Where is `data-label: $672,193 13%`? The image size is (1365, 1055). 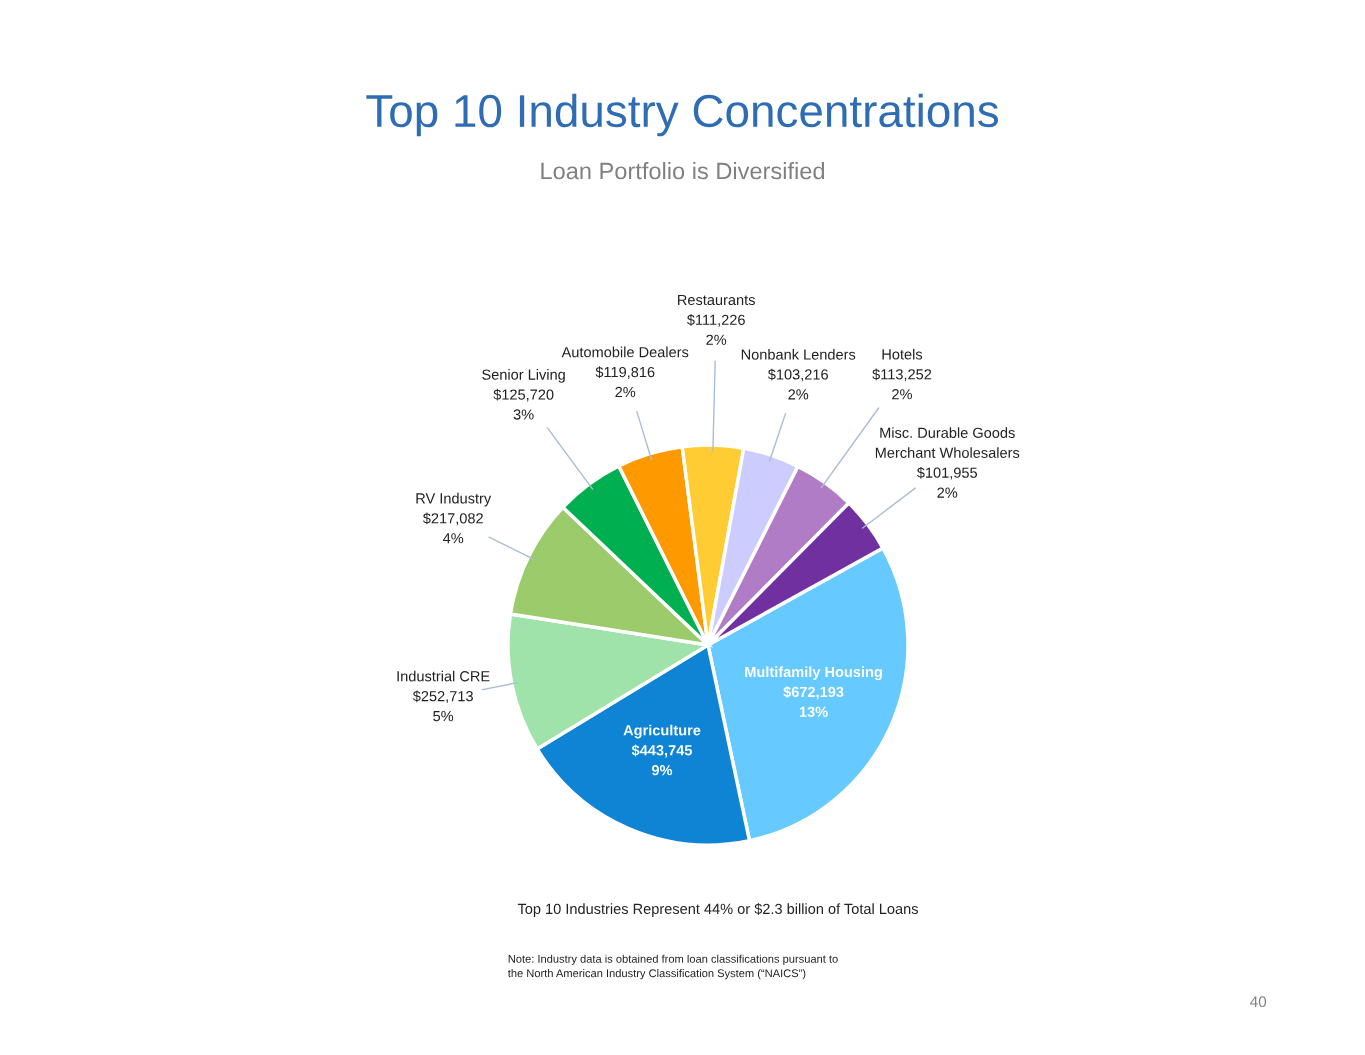 data-label: $672,193 13% is located at coordinates (813, 702).